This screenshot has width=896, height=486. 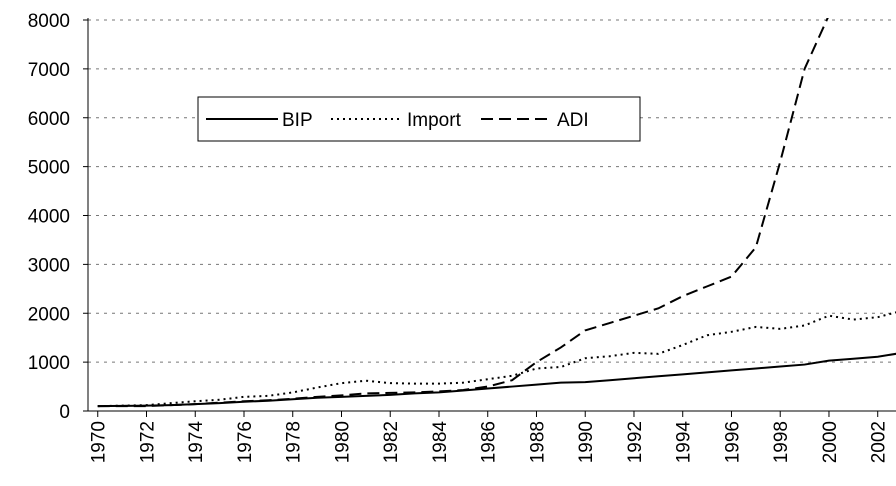 I want to click on x-tick-label: 1996, so click(x=732, y=442).